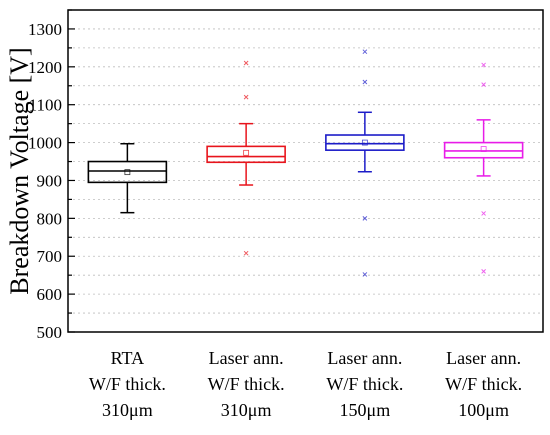 The height and width of the screenshot is (435, 550). I want to click on y-tick-label: 700, so click(50, 256).